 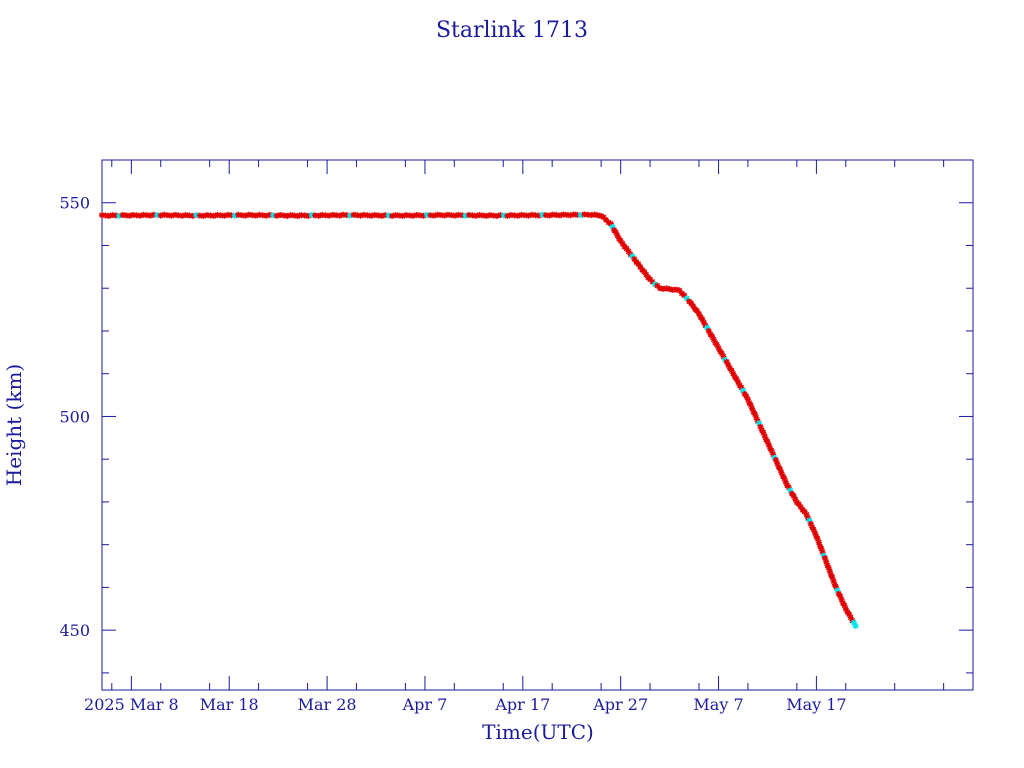 What do you see at coordinates (816, 704) in the screenshot?
I see `x-tick-label: May 17` at bounding box center [816, 704].